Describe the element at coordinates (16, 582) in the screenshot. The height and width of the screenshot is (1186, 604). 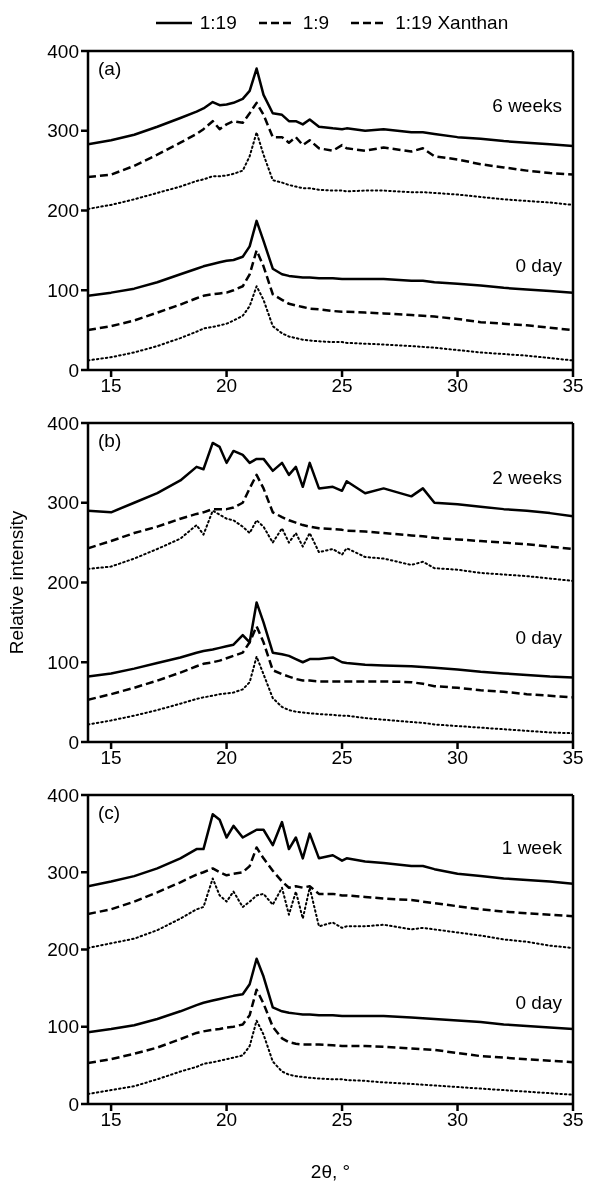
I see `y-axis-title: Relative intensity` at that location.